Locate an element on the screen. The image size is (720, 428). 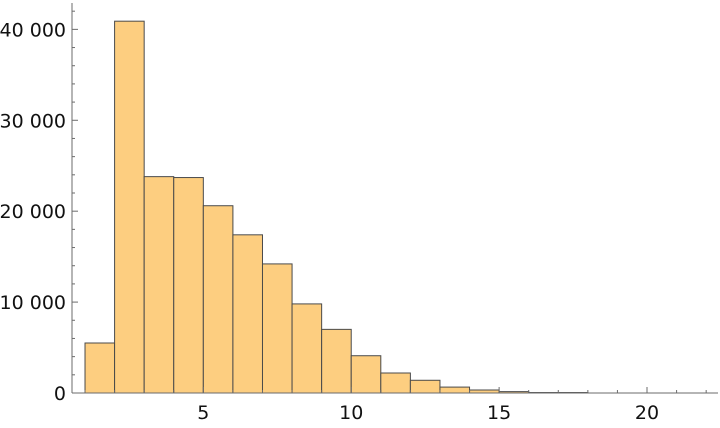
x-tick-label: 15 is located at coordinates (499, 413).